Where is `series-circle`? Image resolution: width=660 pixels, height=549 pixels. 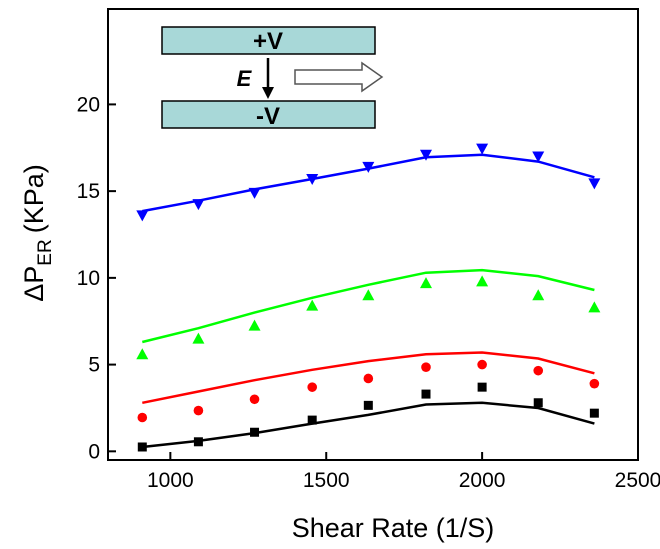 series-circle is located at coordinates (368, 387).